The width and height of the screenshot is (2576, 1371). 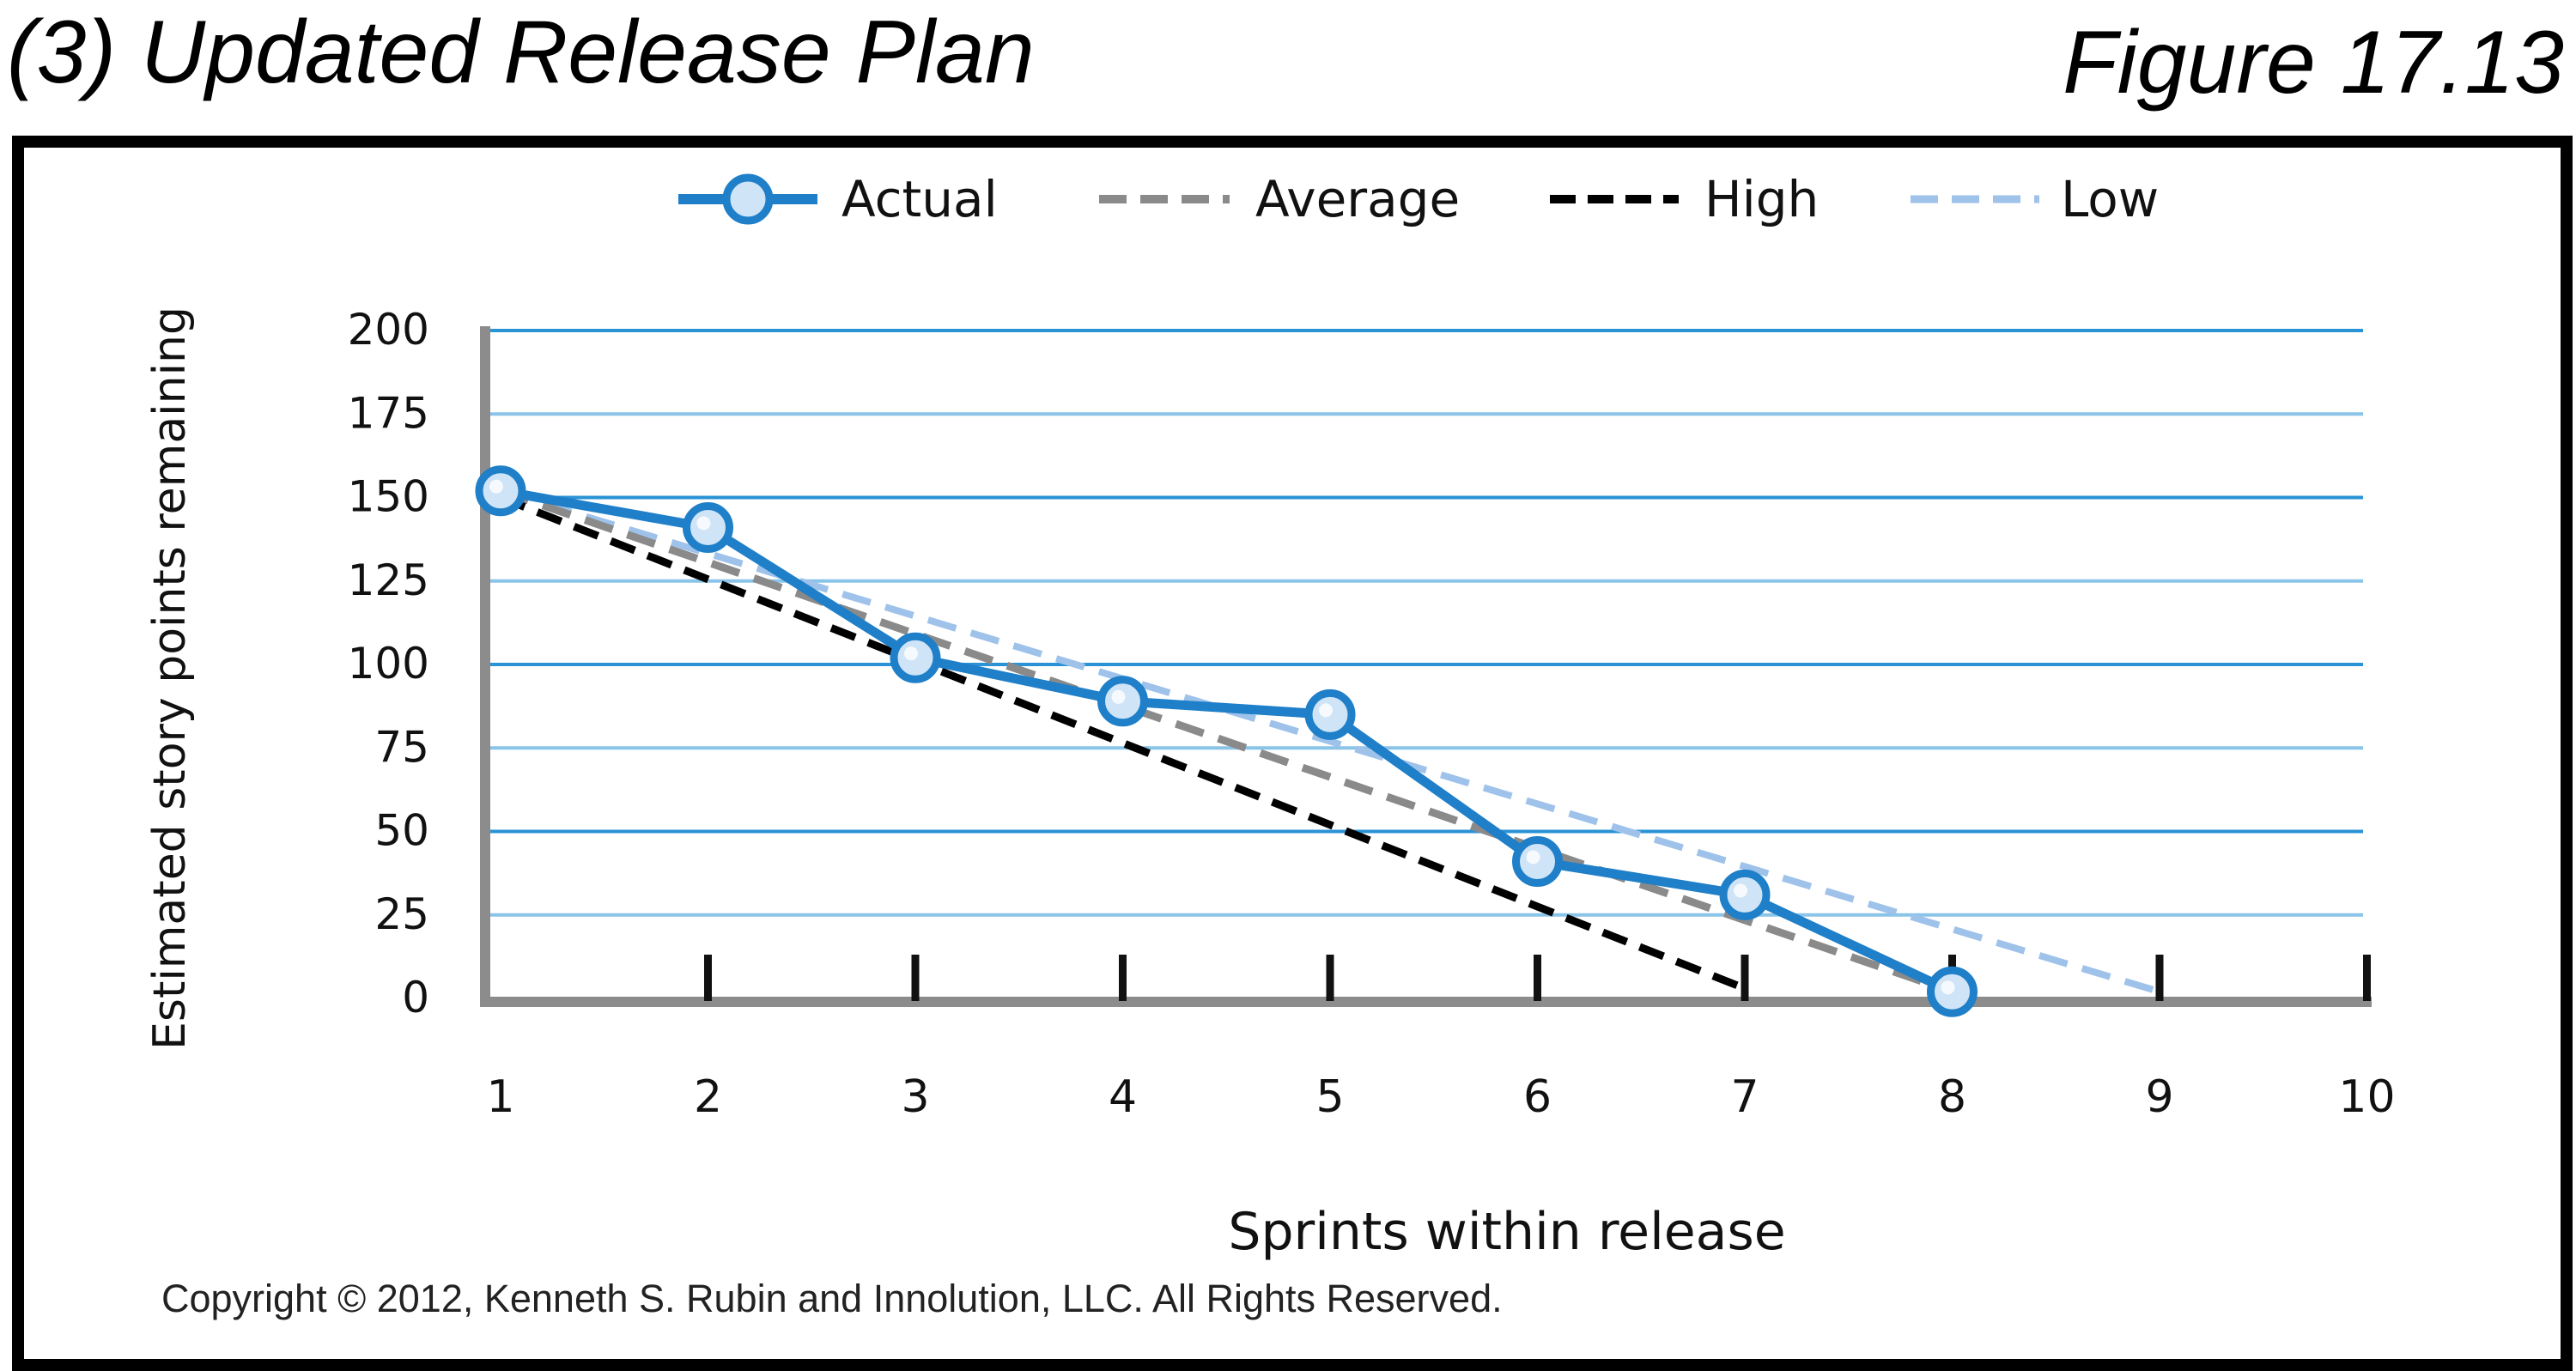 I want to click on legend-low-label: Low, so click(x=2110, y=199).